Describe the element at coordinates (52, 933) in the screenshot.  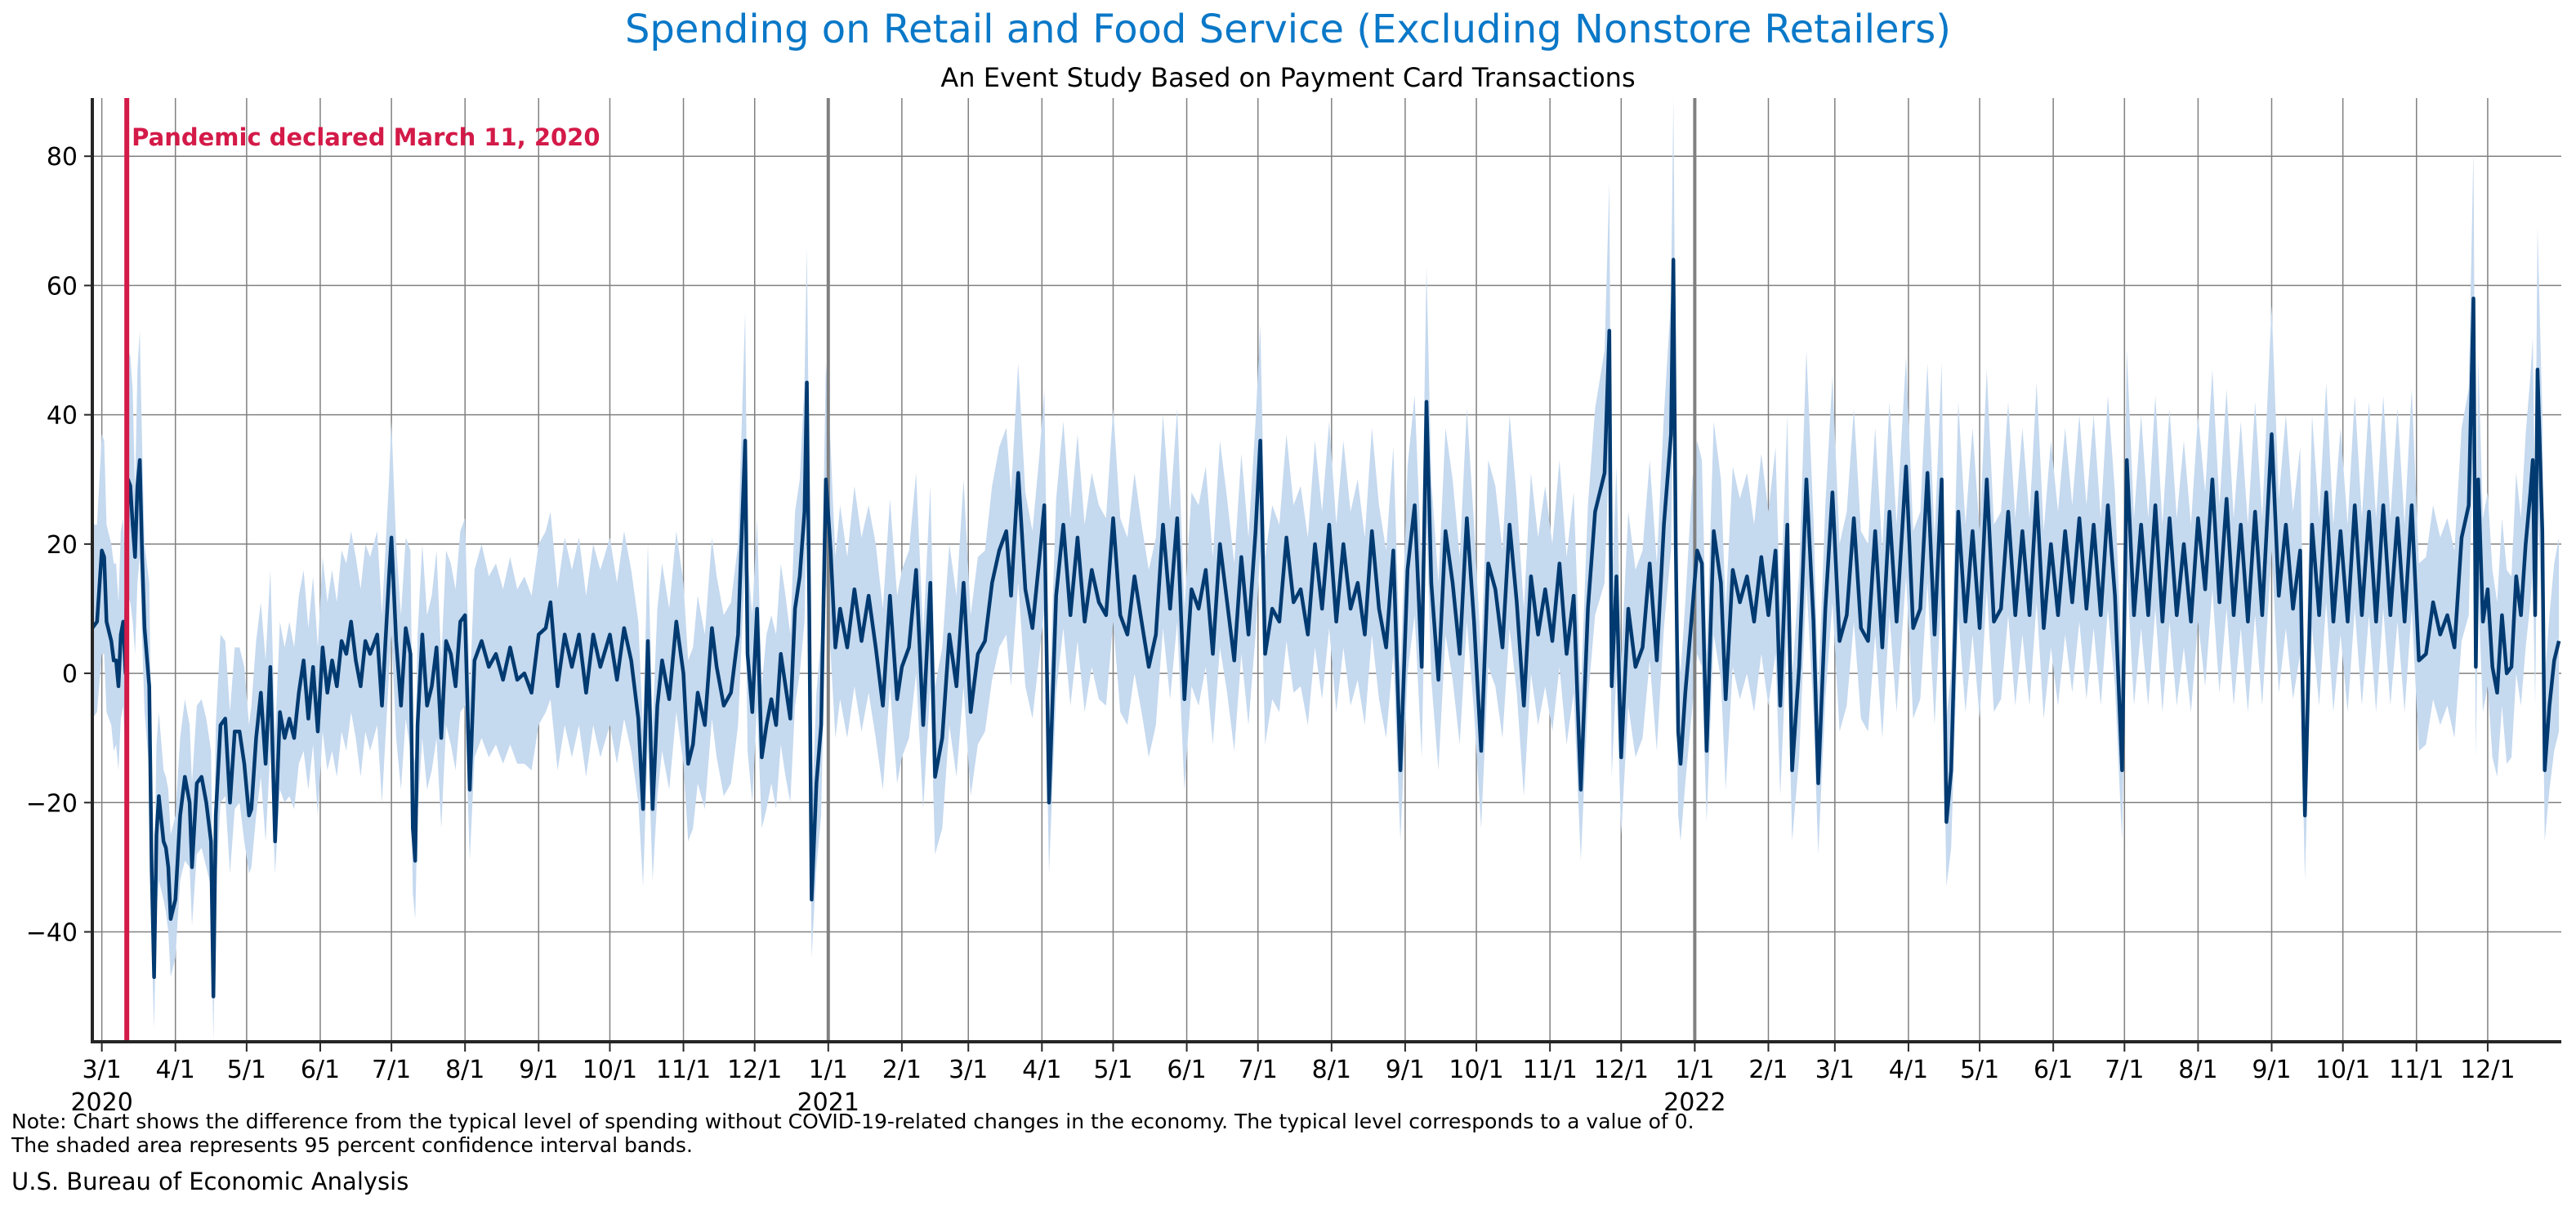
I see `y-tick-label: −40` at that location.